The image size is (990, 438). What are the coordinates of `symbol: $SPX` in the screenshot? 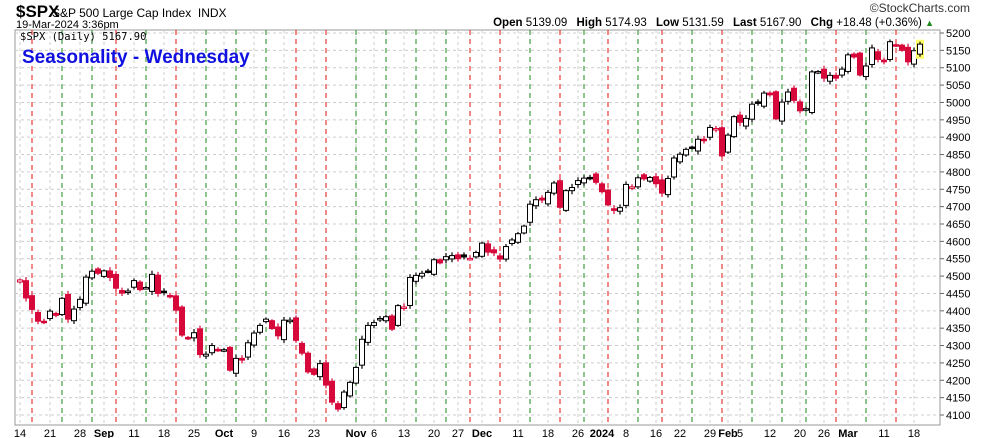 It's located at (38, 11).